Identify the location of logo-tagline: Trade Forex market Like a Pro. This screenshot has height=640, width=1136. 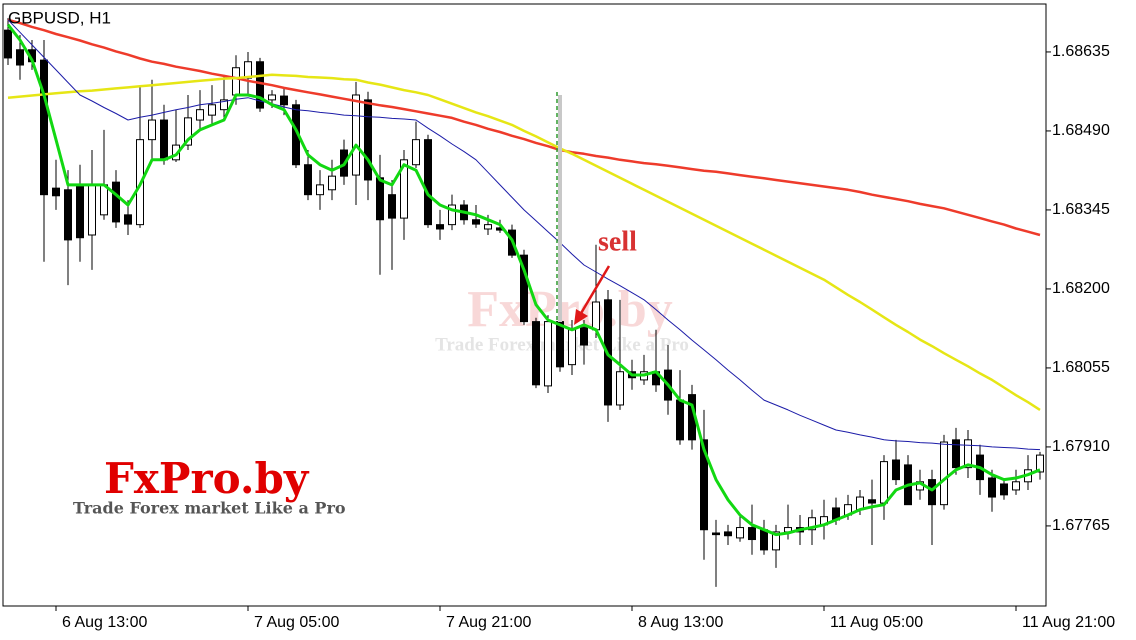
(209, 508).